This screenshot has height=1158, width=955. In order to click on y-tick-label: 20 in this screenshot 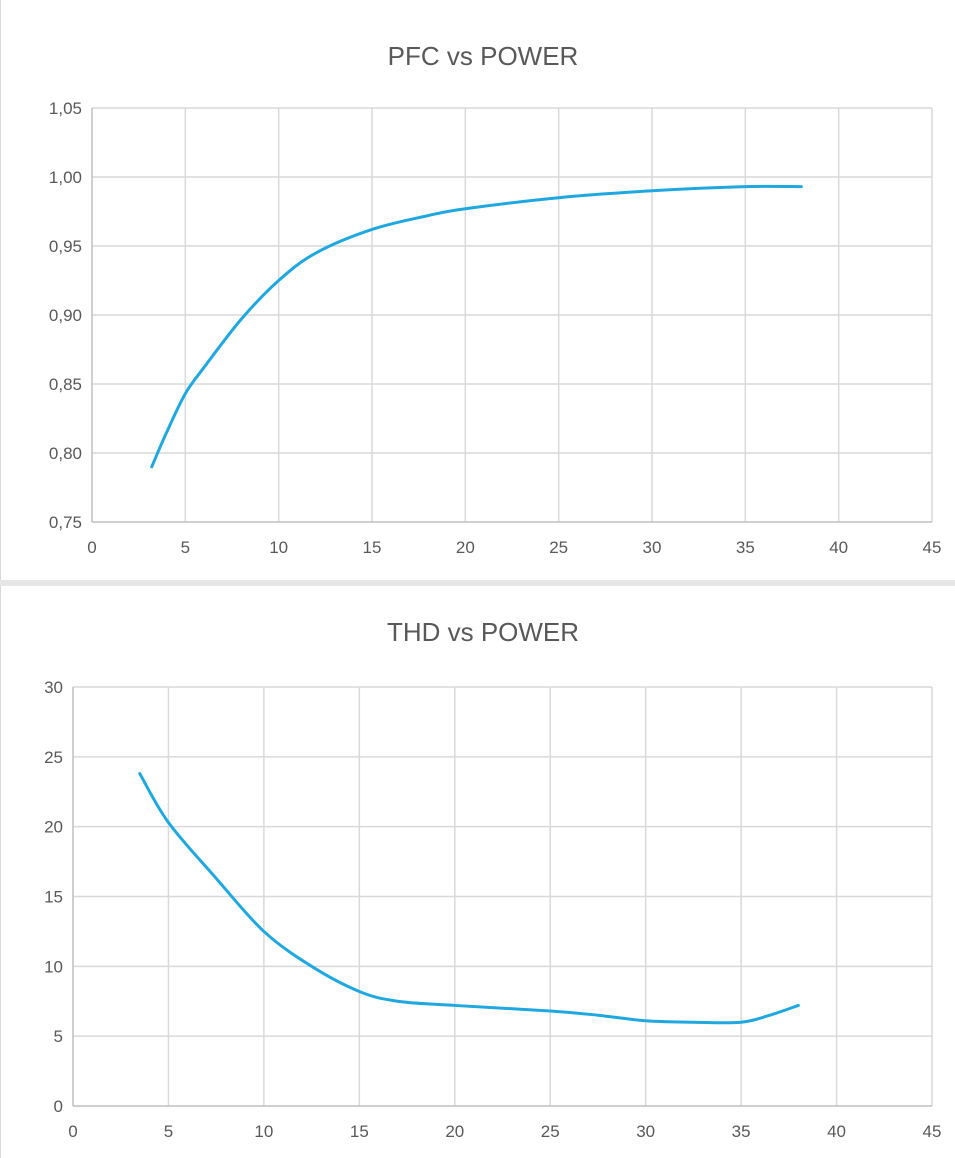, I will do `click(53, 827)`.